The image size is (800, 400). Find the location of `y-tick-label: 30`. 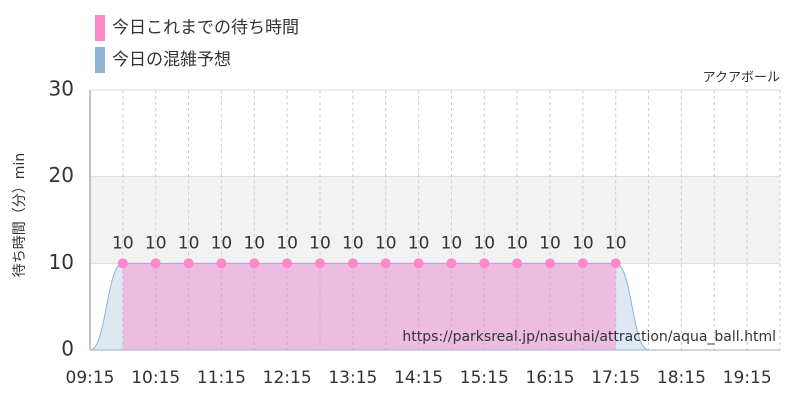

y-tick-label: 30 is located at coordinates (61, 89).